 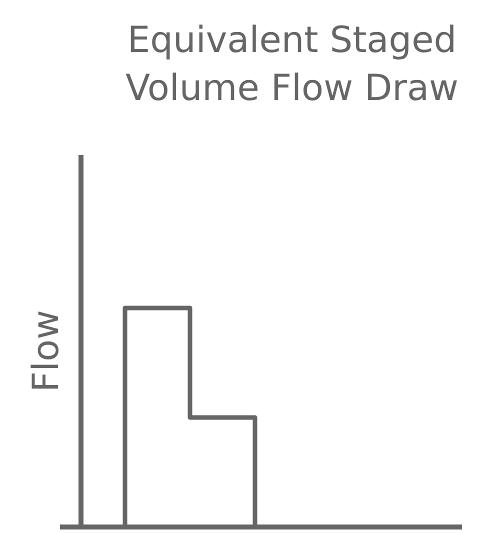 What do you see at coordinates (292, 64) in the screenshot?
I see `chart-title: Equivalent Staged Volume Flow Draw` at bounding box center [292, 64].